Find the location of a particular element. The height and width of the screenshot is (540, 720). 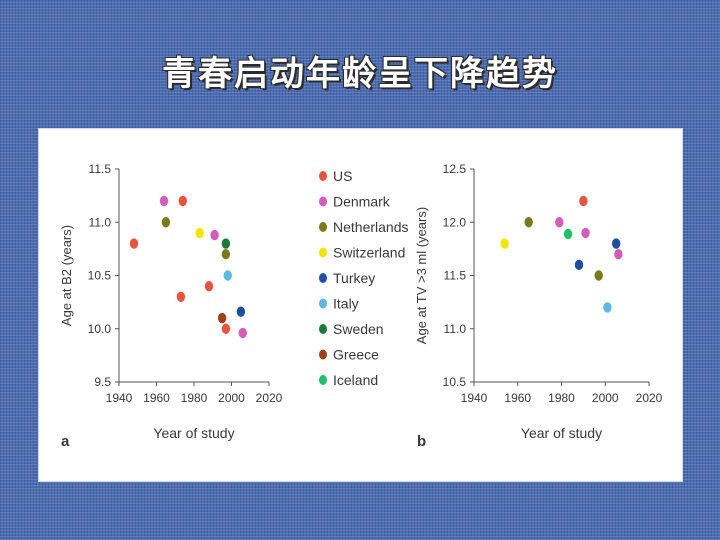

legend-label-netherlands: Netherlands is located at coordinates (371, 227).